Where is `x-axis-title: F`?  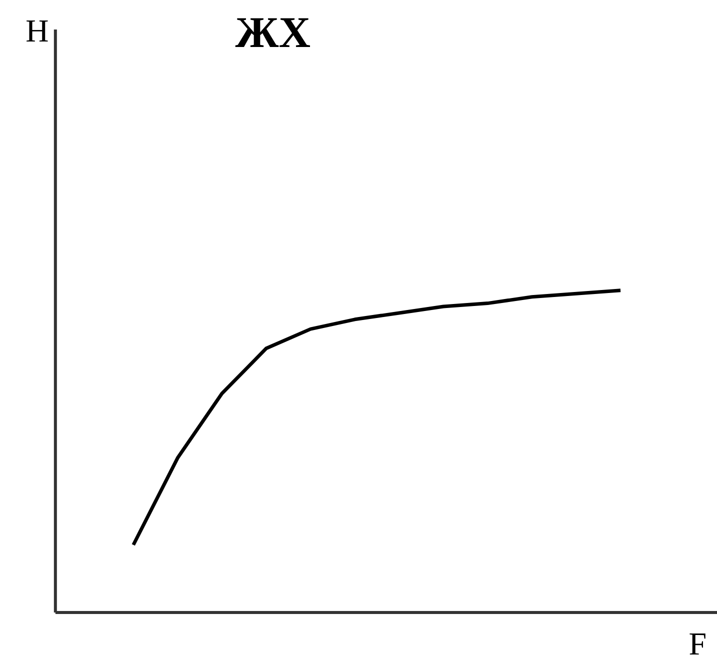
x-axis-title: F is located at coordinates (697, 643).